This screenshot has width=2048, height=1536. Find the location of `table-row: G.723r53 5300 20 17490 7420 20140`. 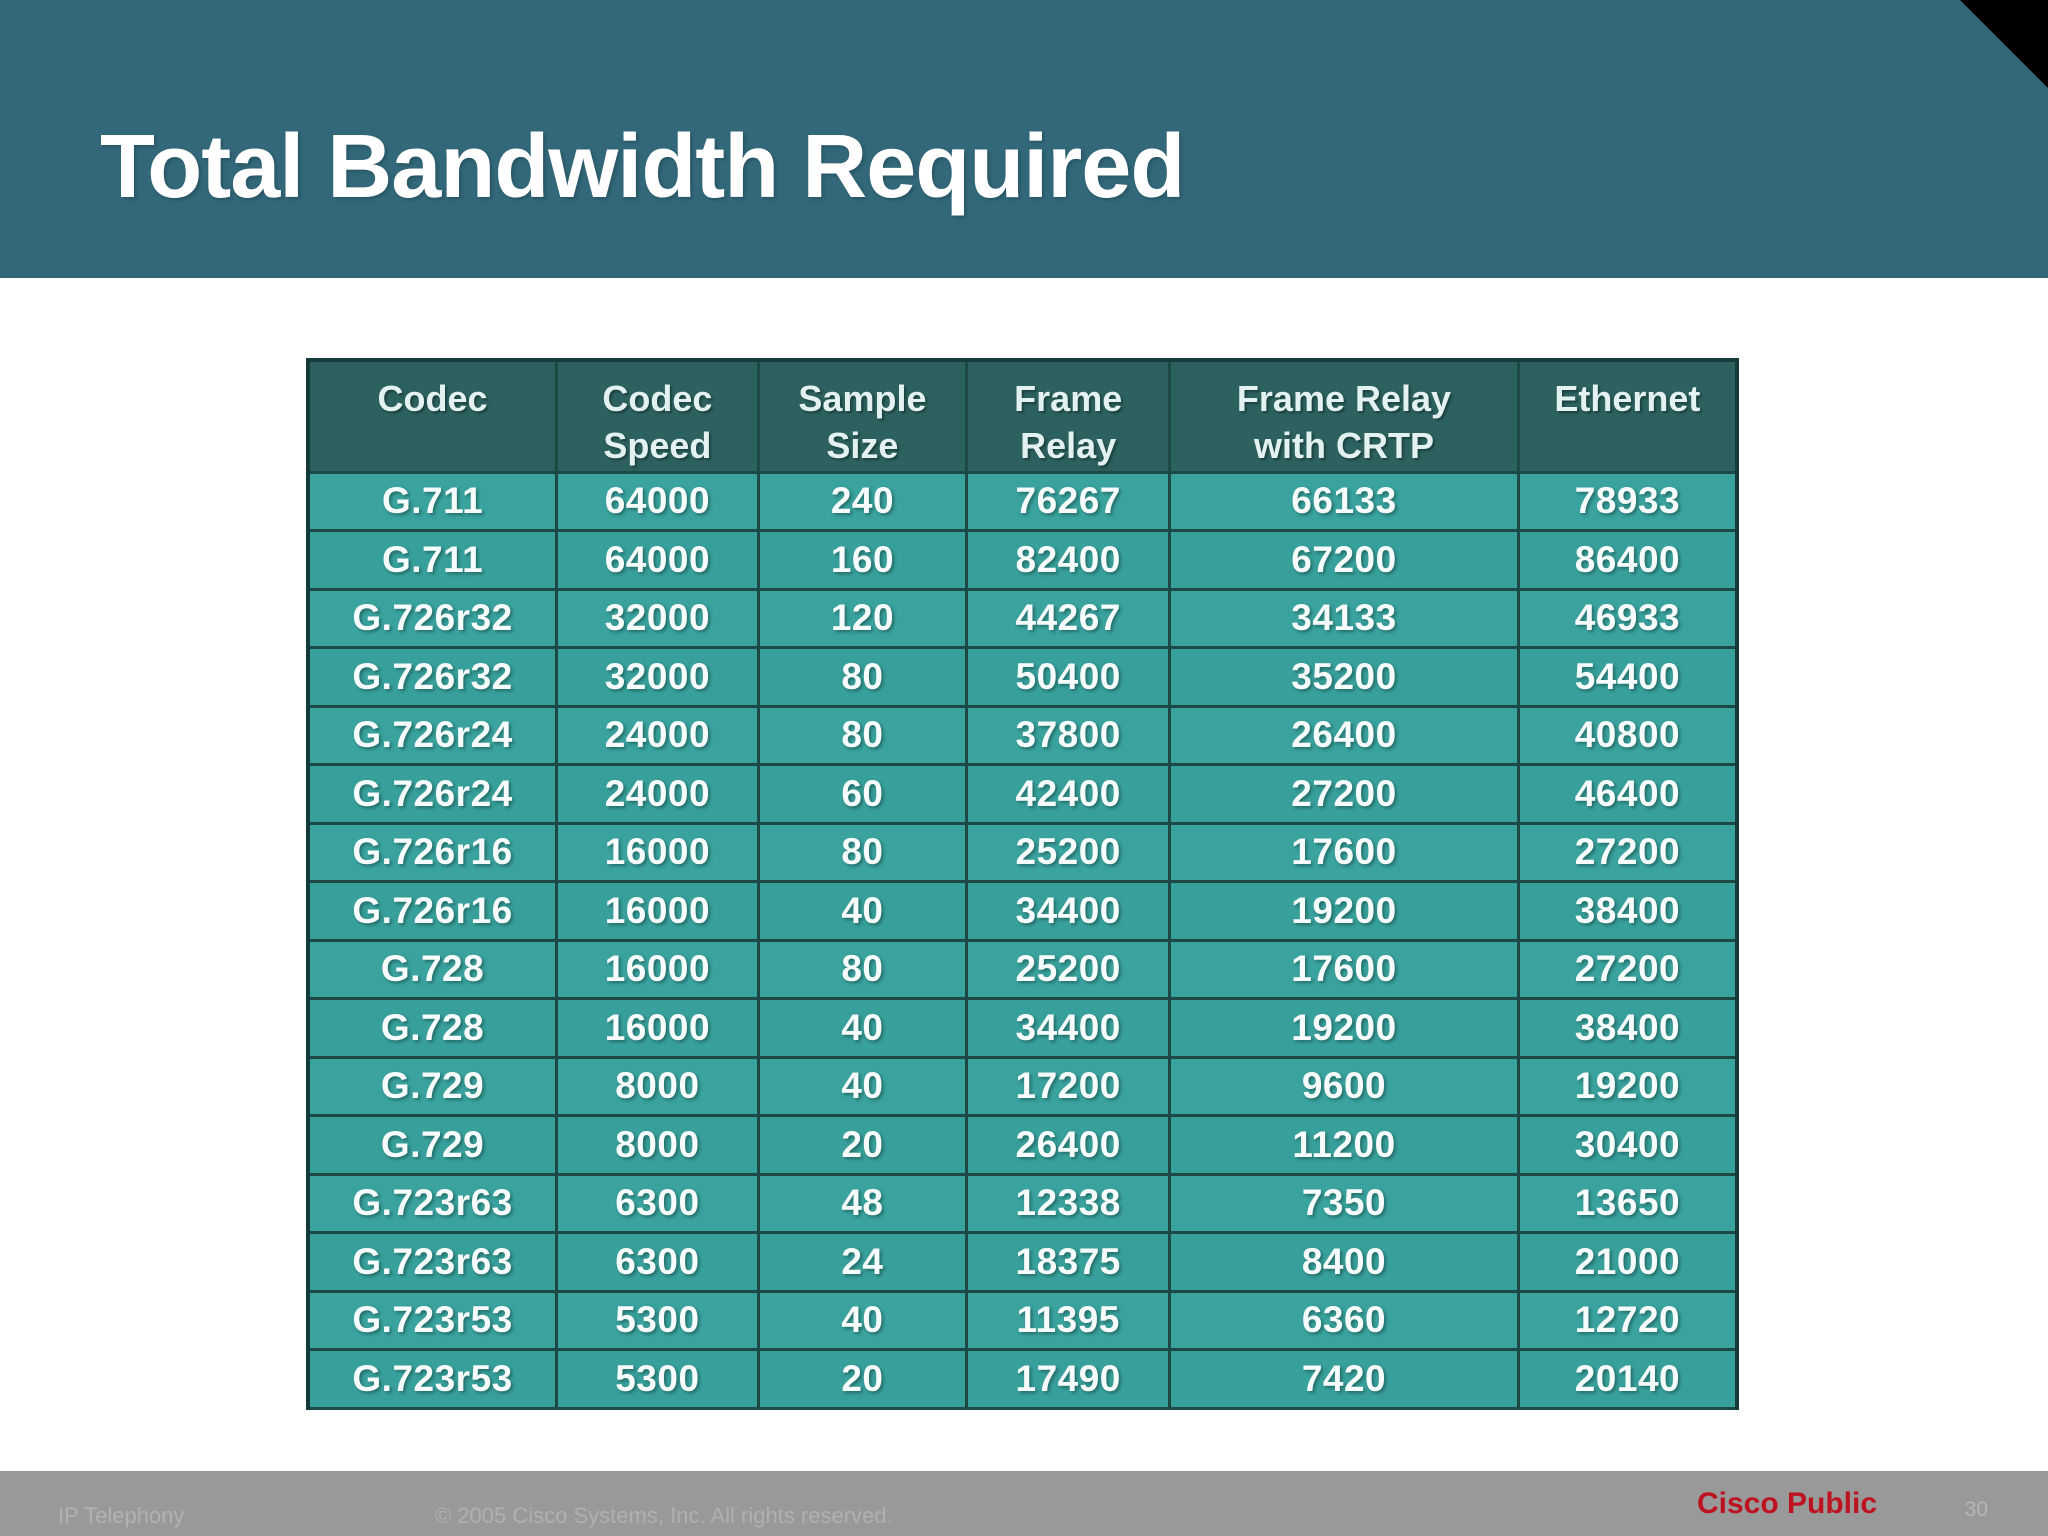

table-row: G.723r53 5300 20 17490 7420 20140 is located at coordinates (1022, 1379).